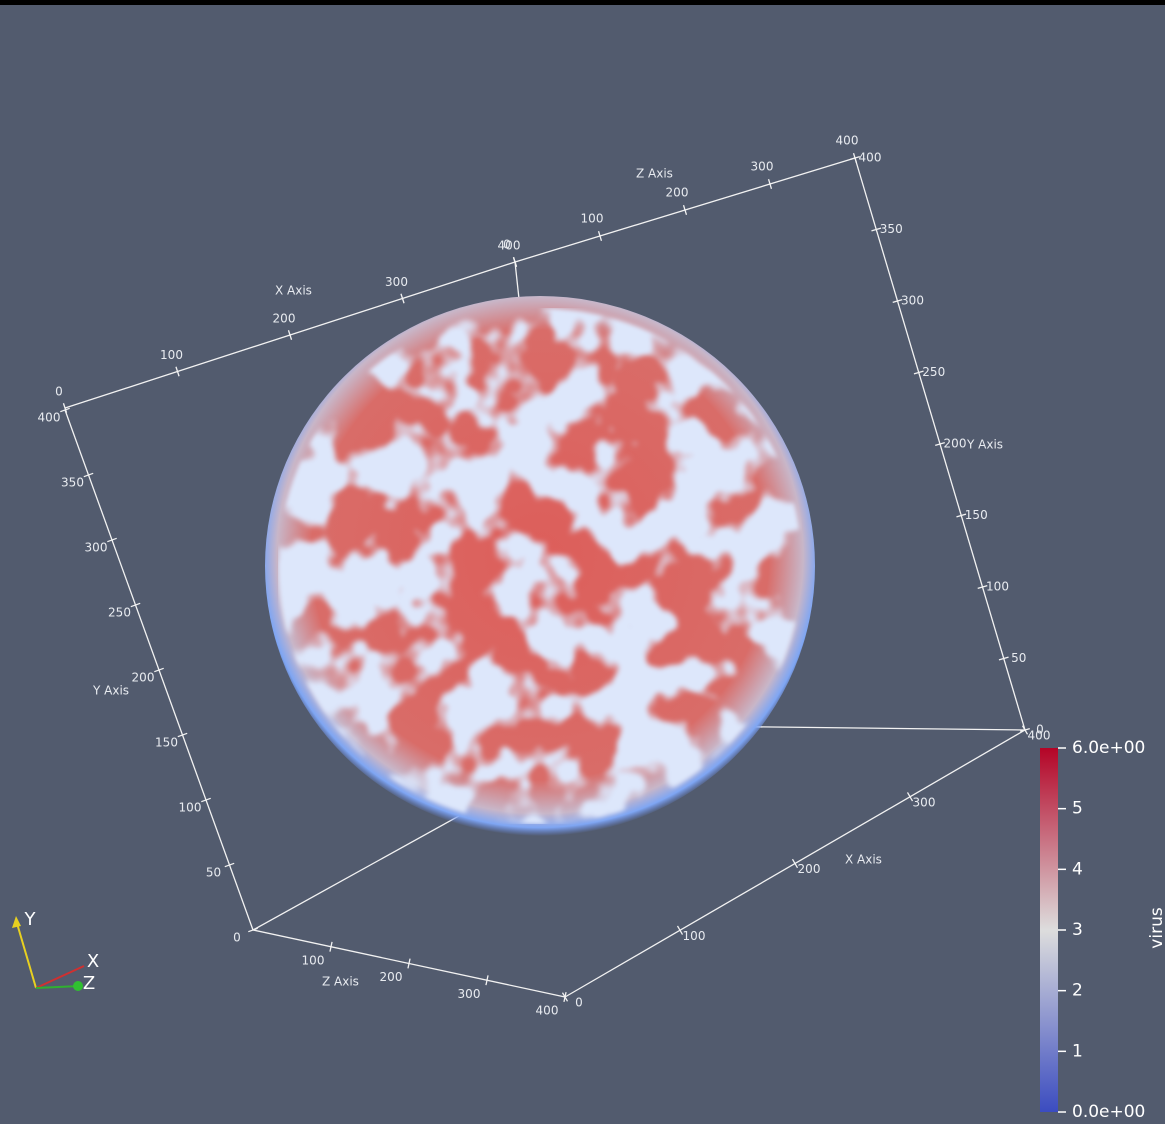 The image size is (1165, 1124). I want to click on orientation-label: Z, so click(89, 983).